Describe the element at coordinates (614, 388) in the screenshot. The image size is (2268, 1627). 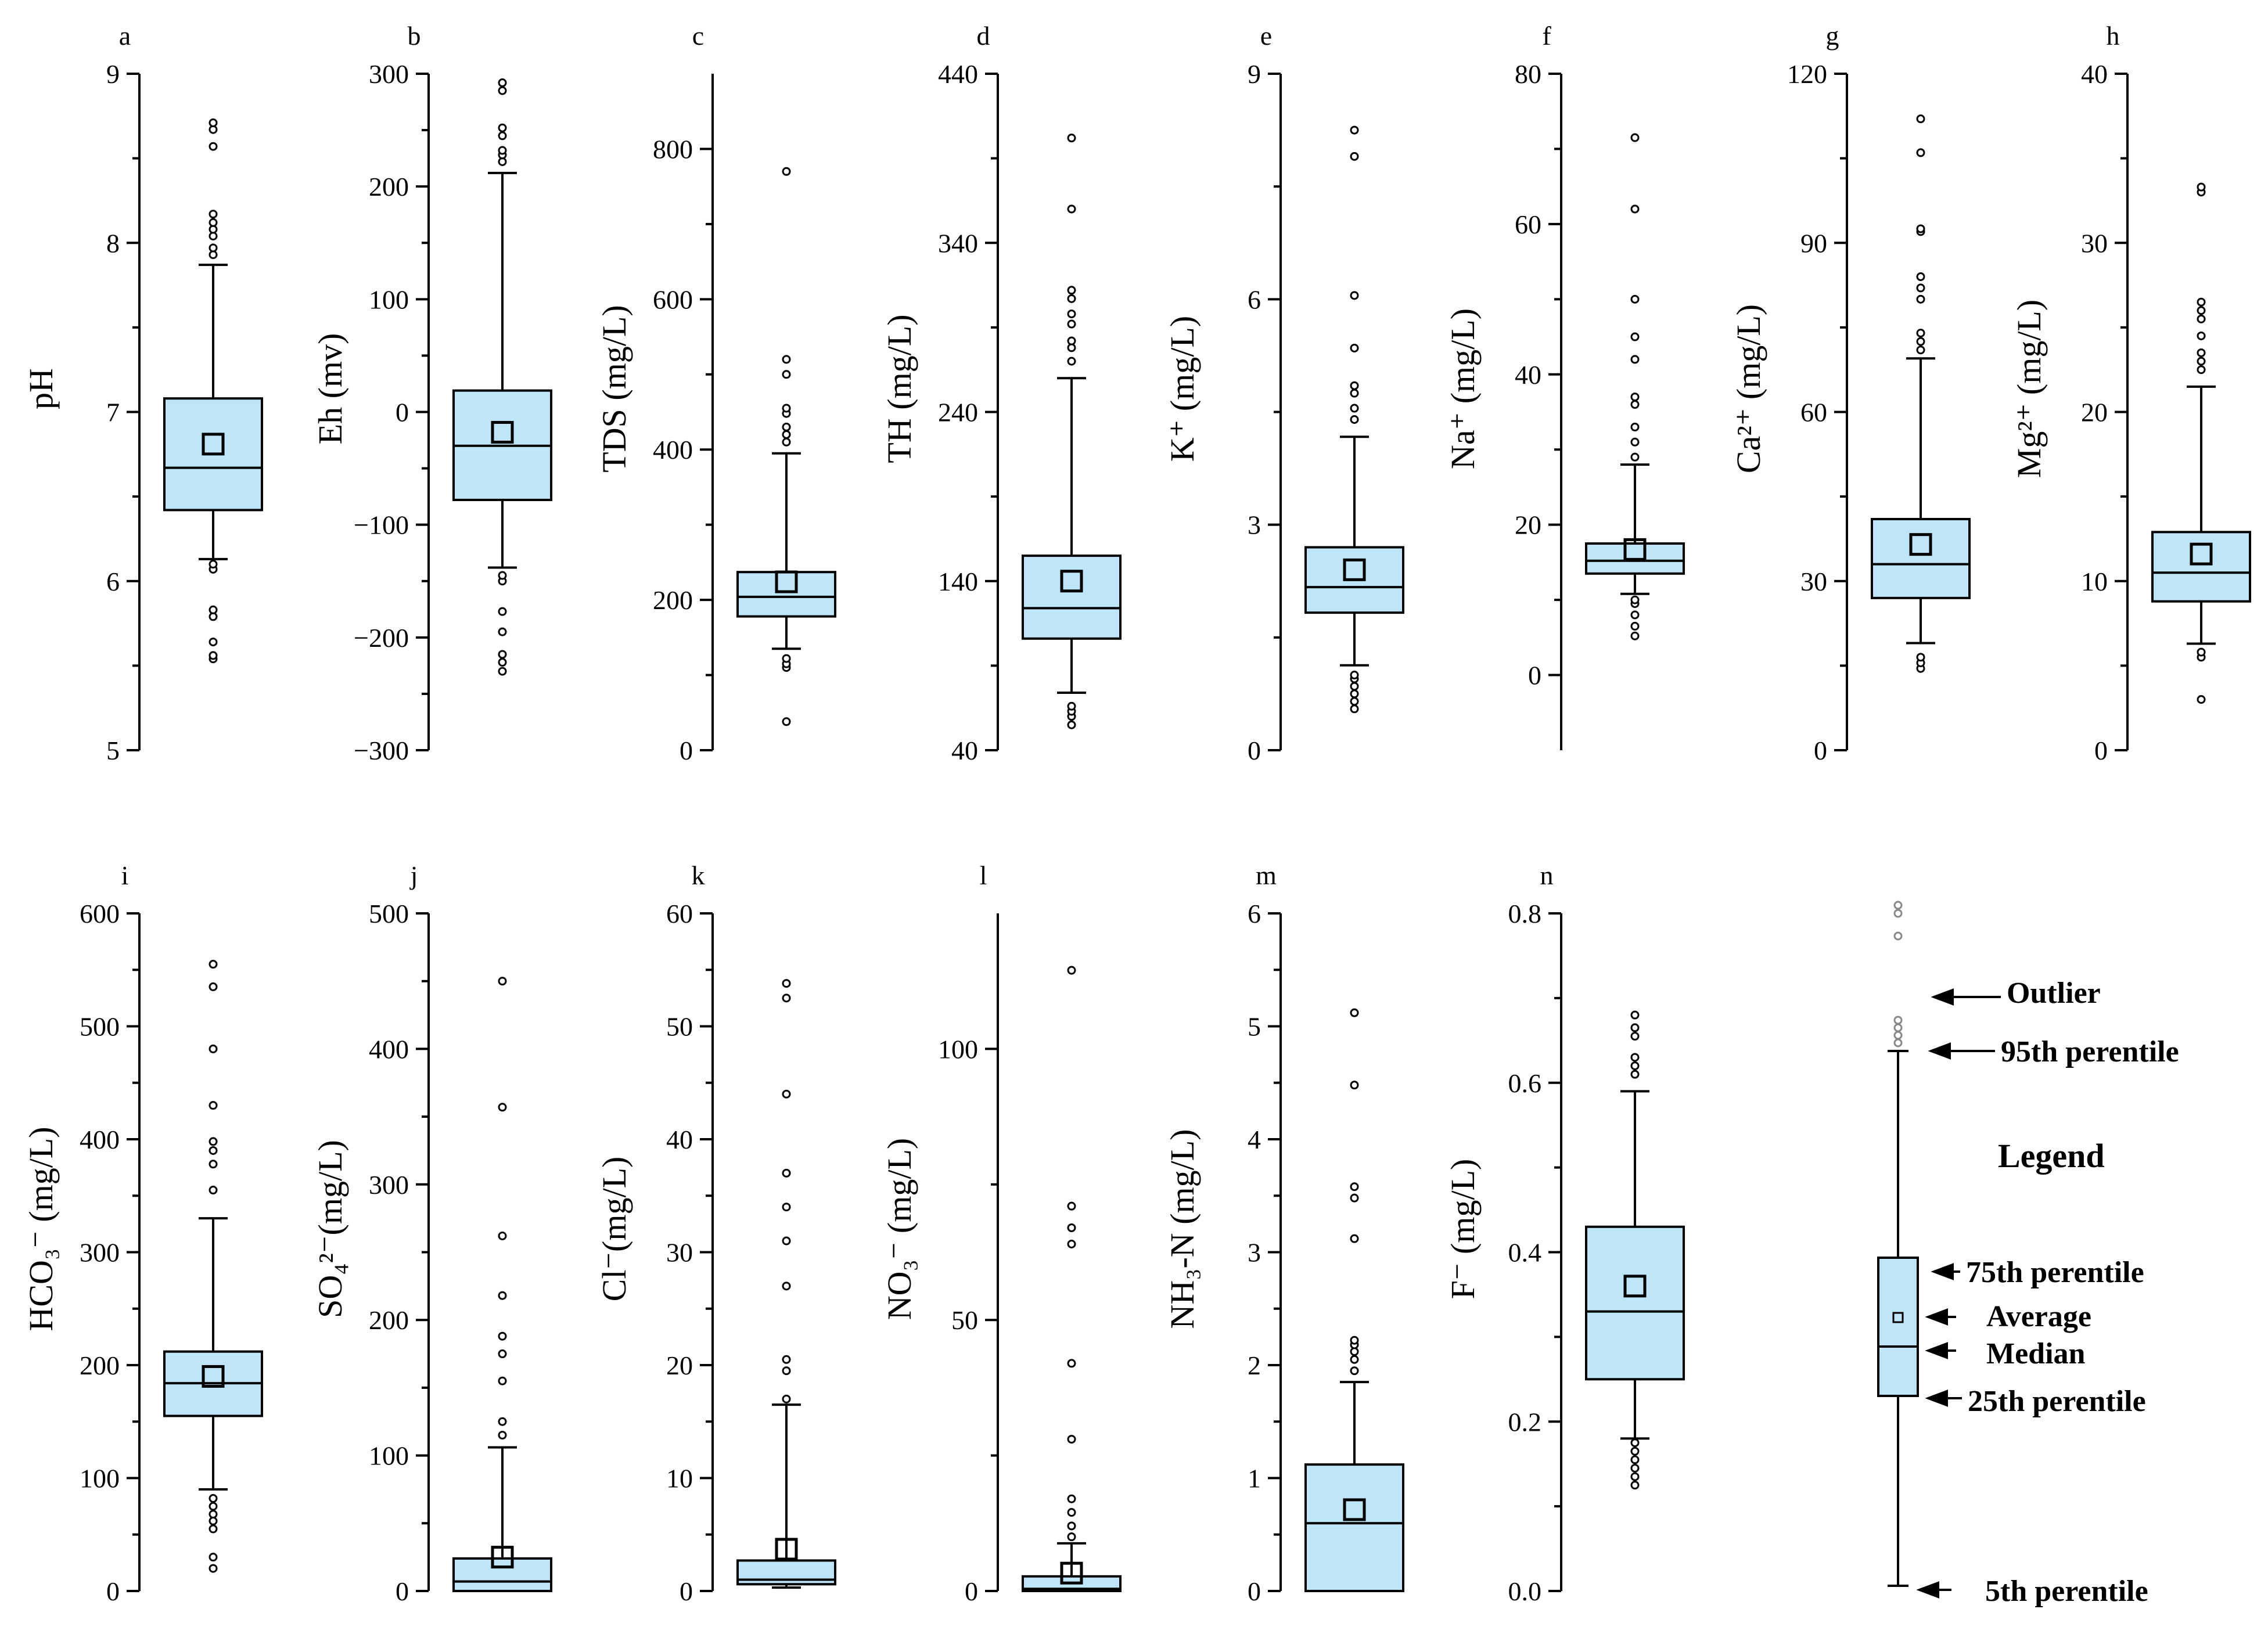
I see `y-axis-label: TDS (mg/L)` at that location.